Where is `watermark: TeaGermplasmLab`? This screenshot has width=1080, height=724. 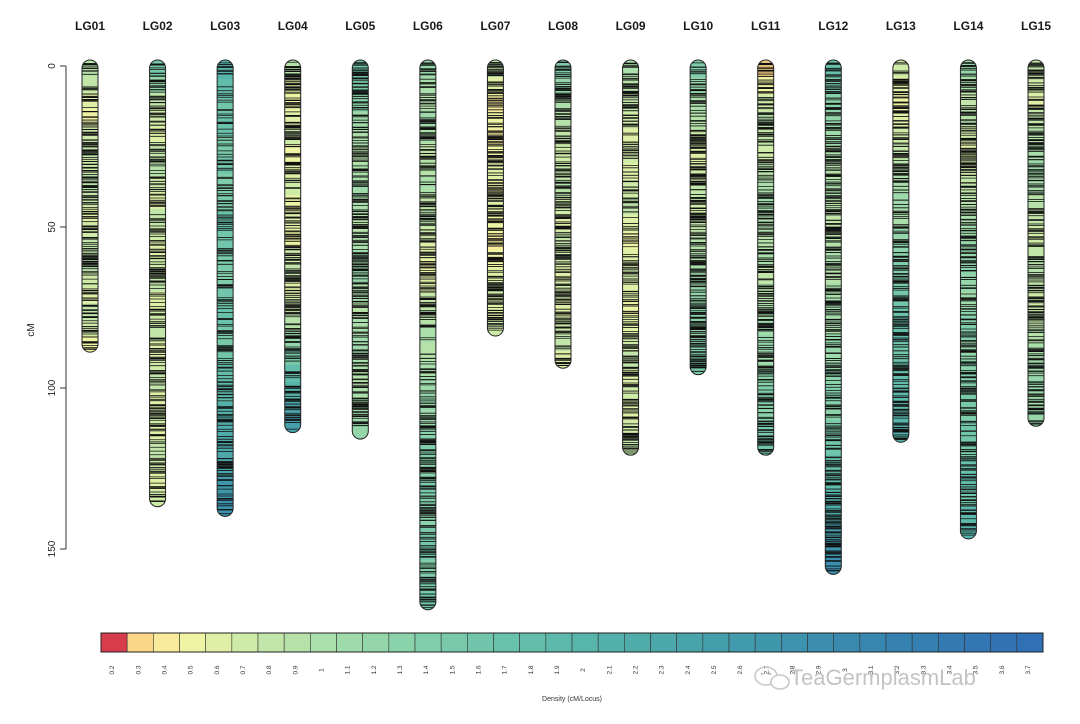
watermark: TeaGermplasmLab is located at coordinates (865, 677).